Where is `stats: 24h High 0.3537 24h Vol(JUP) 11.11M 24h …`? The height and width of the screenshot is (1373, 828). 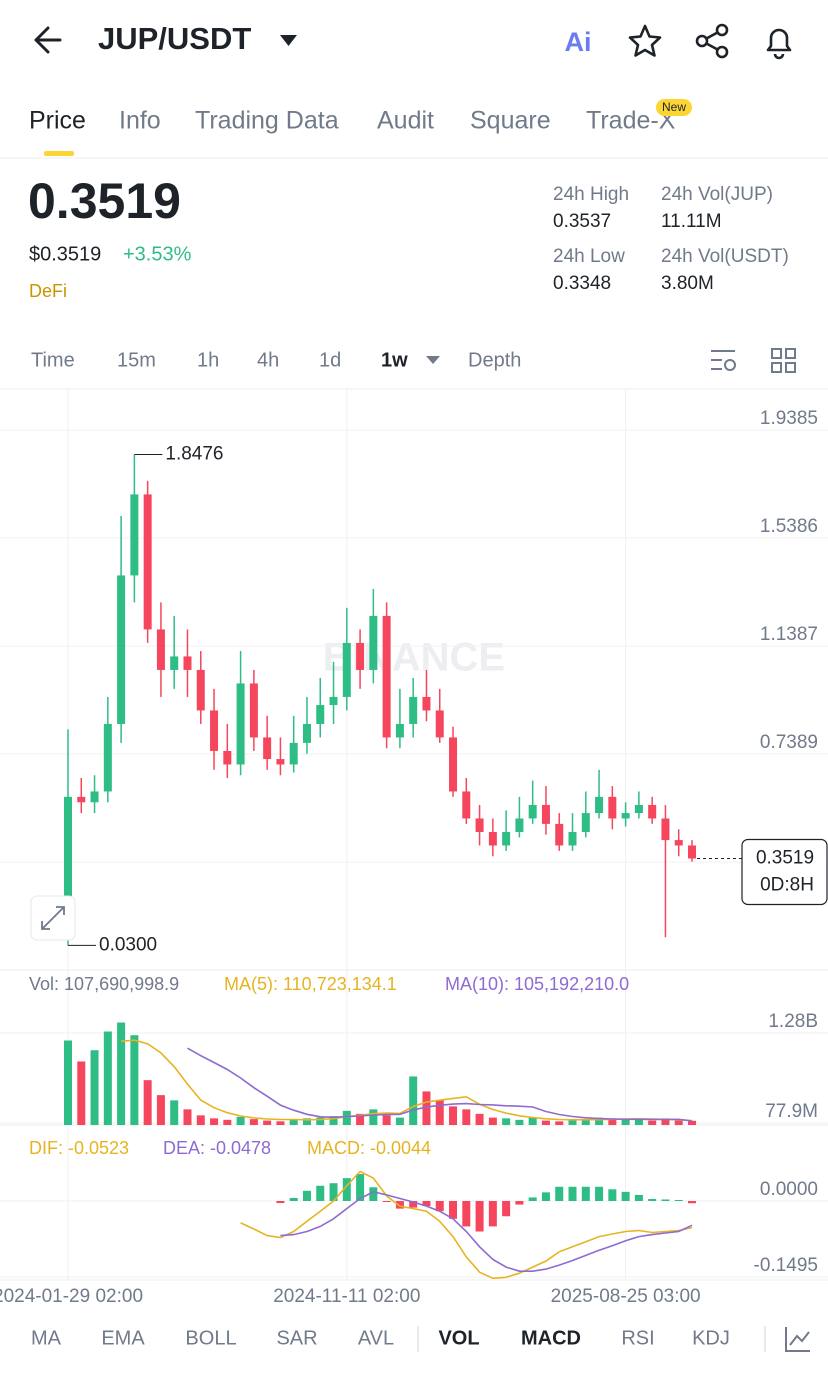 stats: 24h High 0.3537 24h Vol(JUP) 11.11M 24h … is located at coordinates (671, 239).